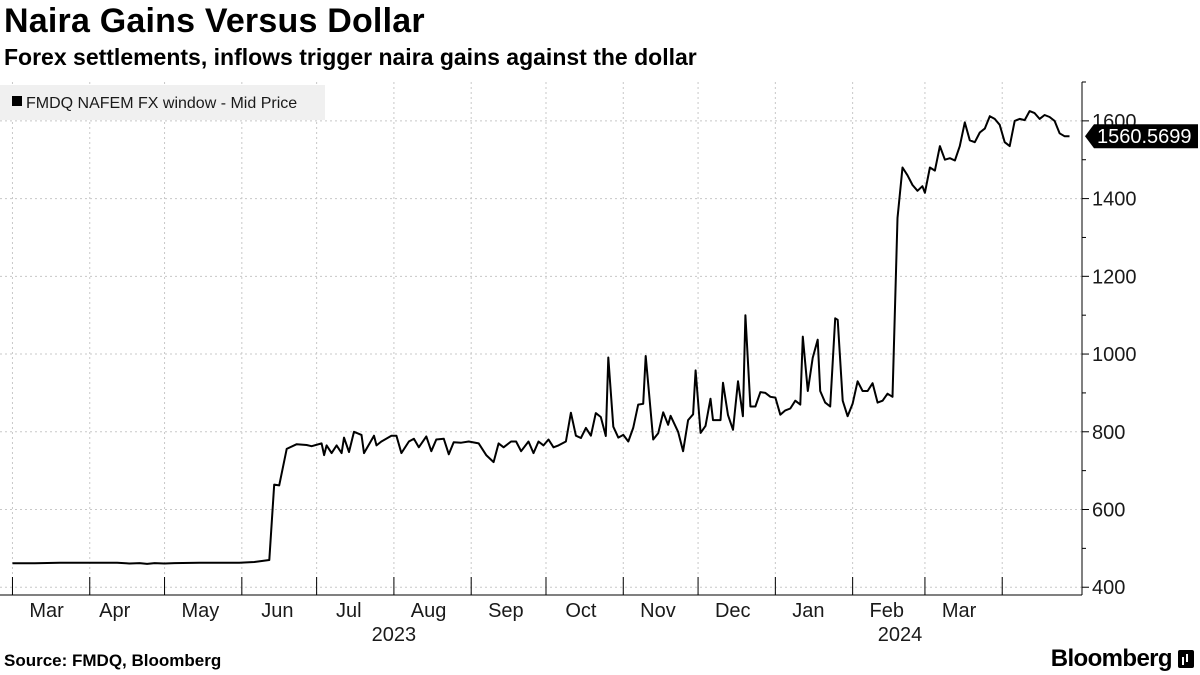 The height and width of the screenshot is (675, 1200). I want to click on last-value-box, so click(1141, 136).